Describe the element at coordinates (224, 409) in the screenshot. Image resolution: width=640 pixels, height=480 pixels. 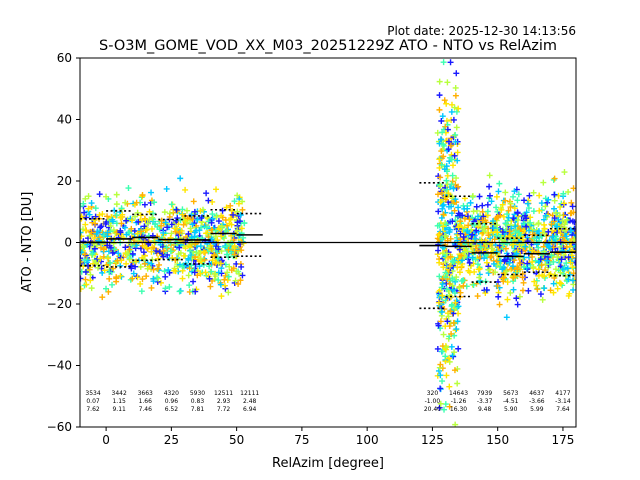
I see `bin-std-label: 7.72` at that location.